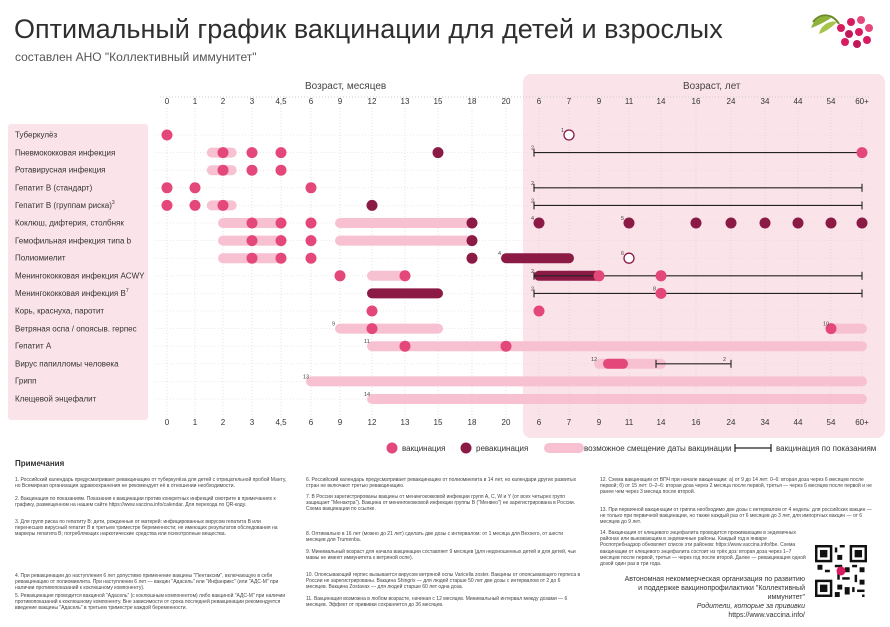  I want to click on footer-url: https://www.vaccina.info/, so click(766, 615).